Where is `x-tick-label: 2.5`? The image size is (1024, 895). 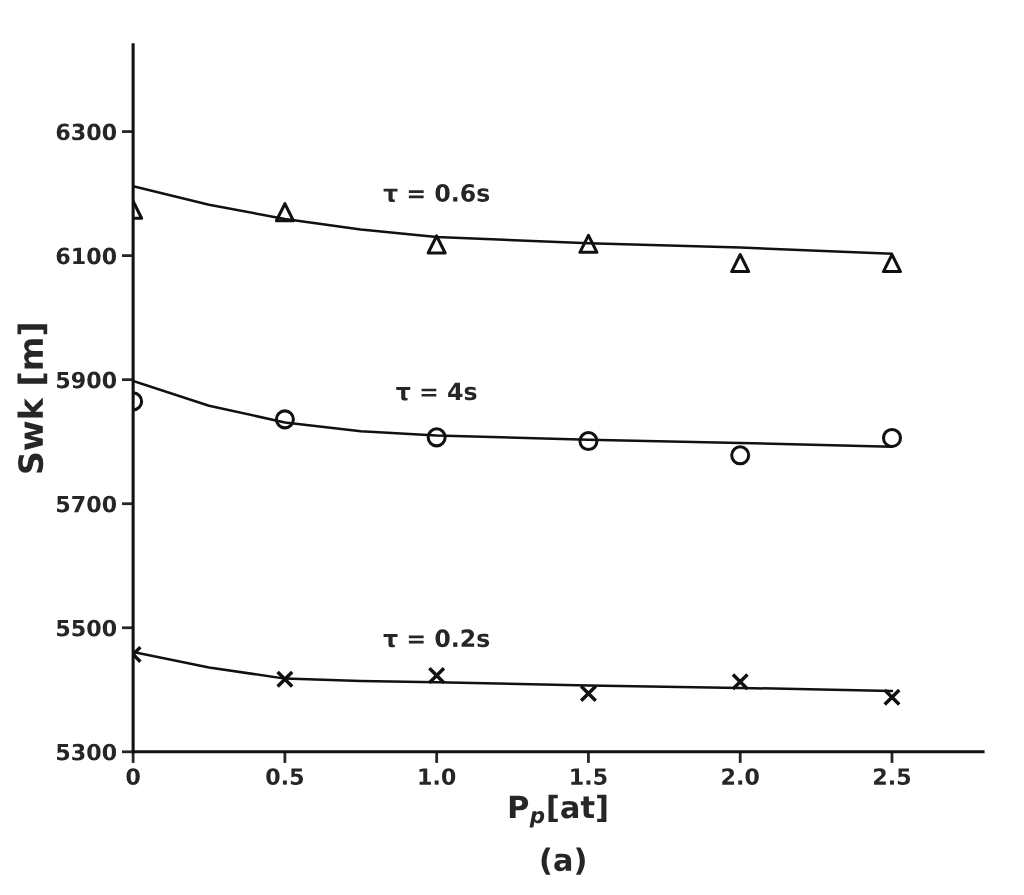
x-tick-label: 2.5 is located at coordinates (892, 776).